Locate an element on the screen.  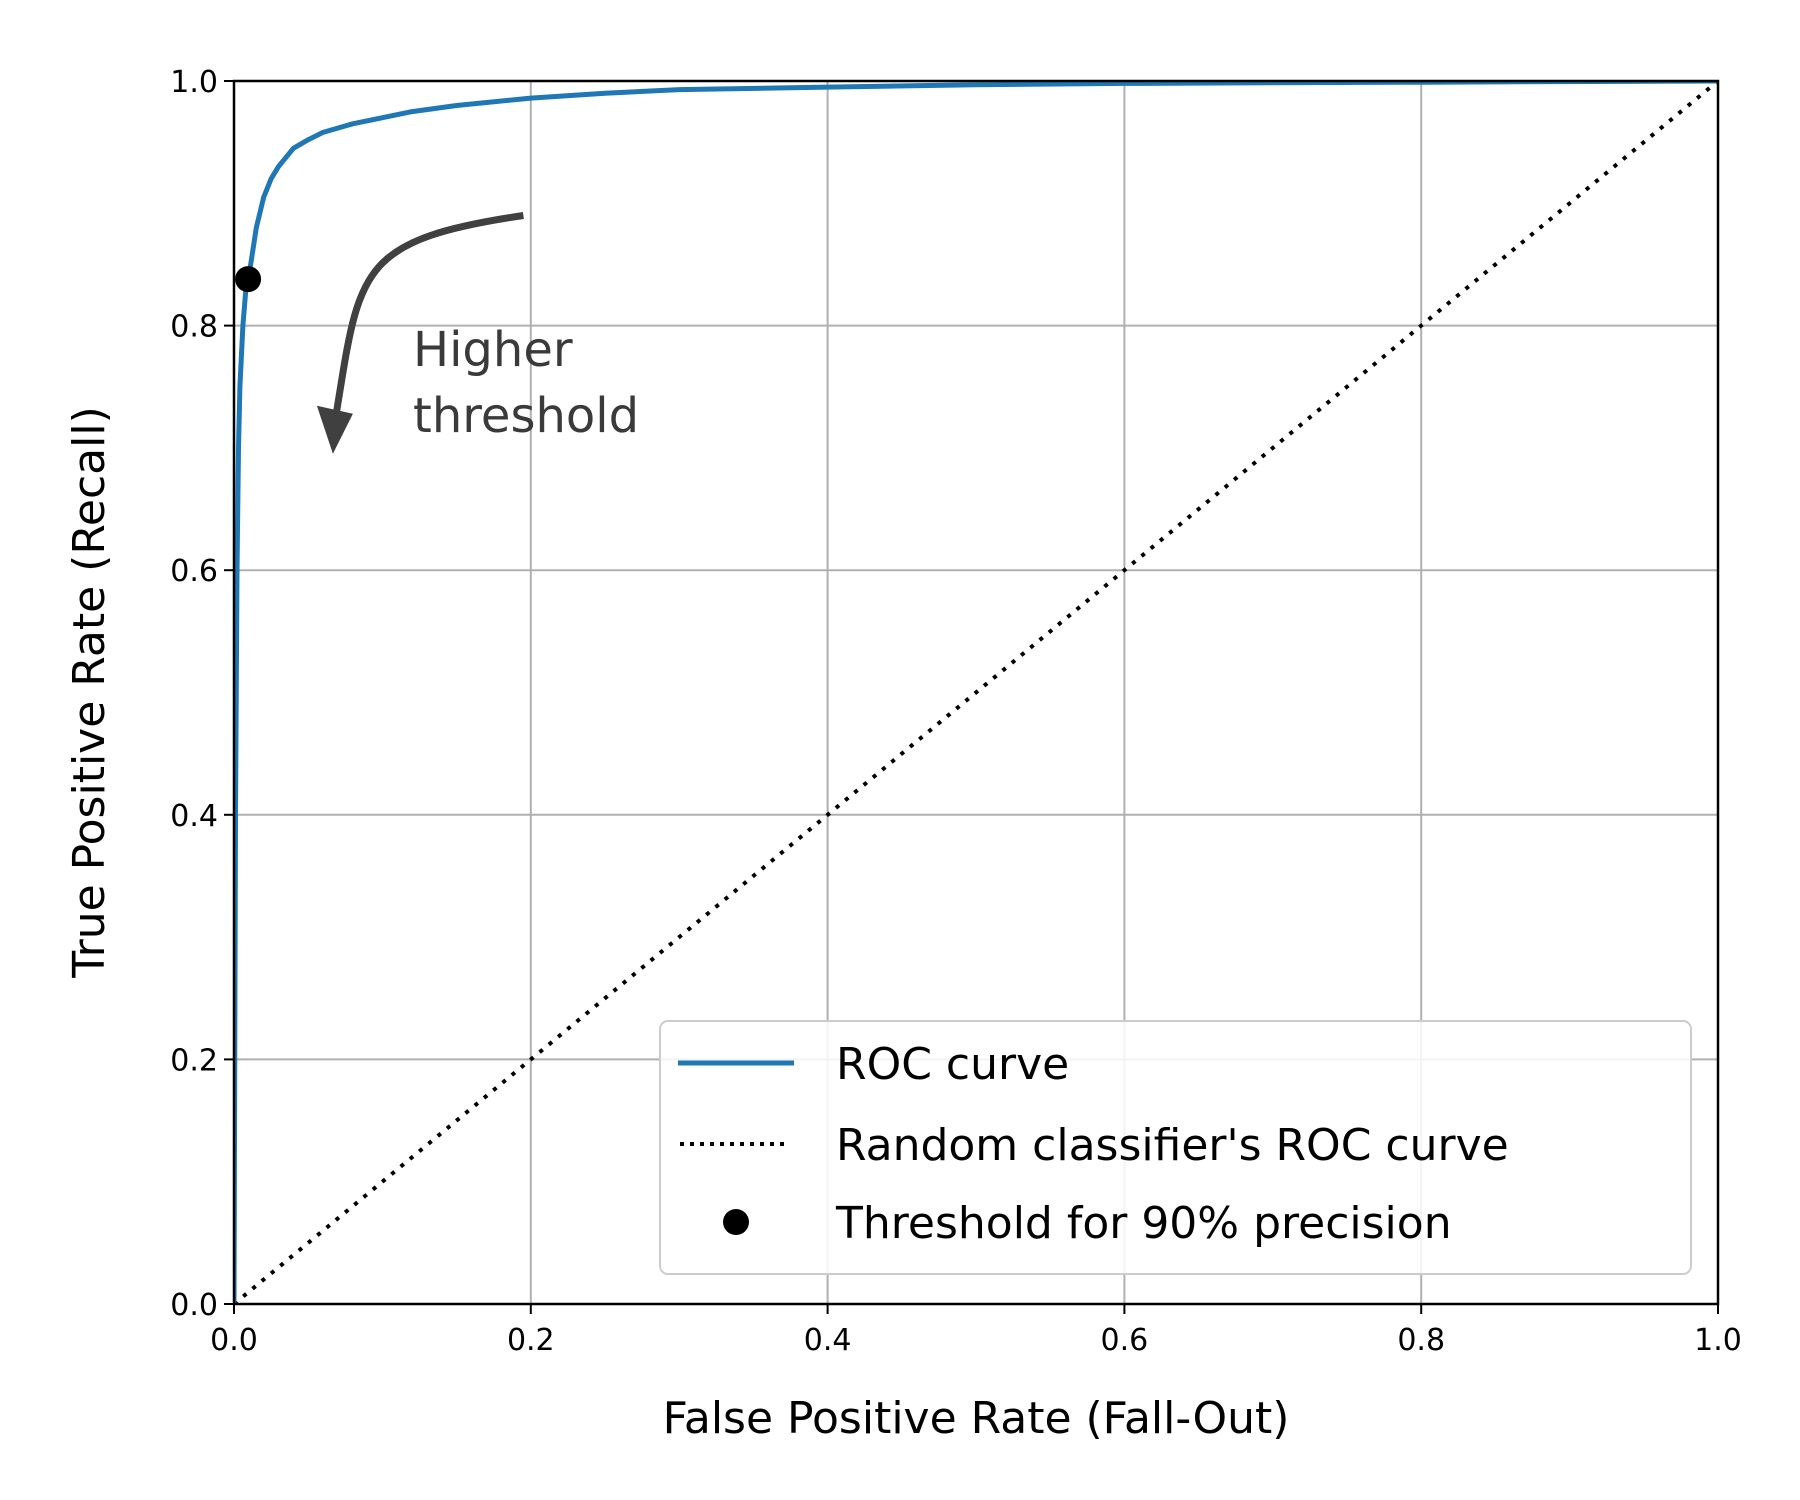
y-tick-label: 0.6 is located at coordinates (194, 571).